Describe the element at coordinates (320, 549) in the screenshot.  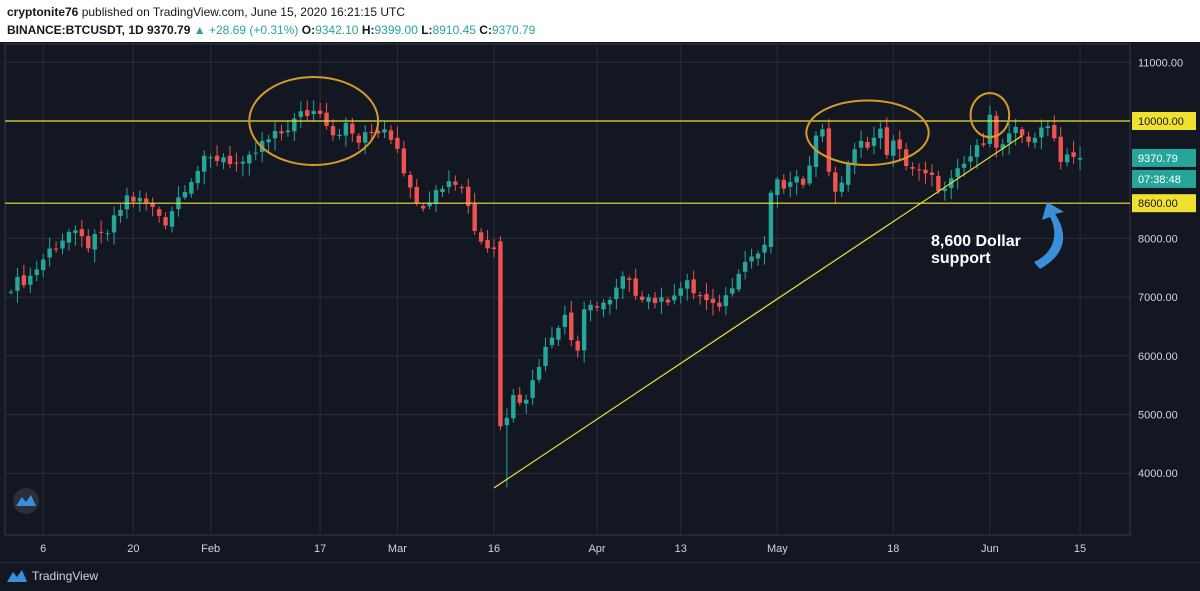
I see `x-tick-label: 17` at that location.